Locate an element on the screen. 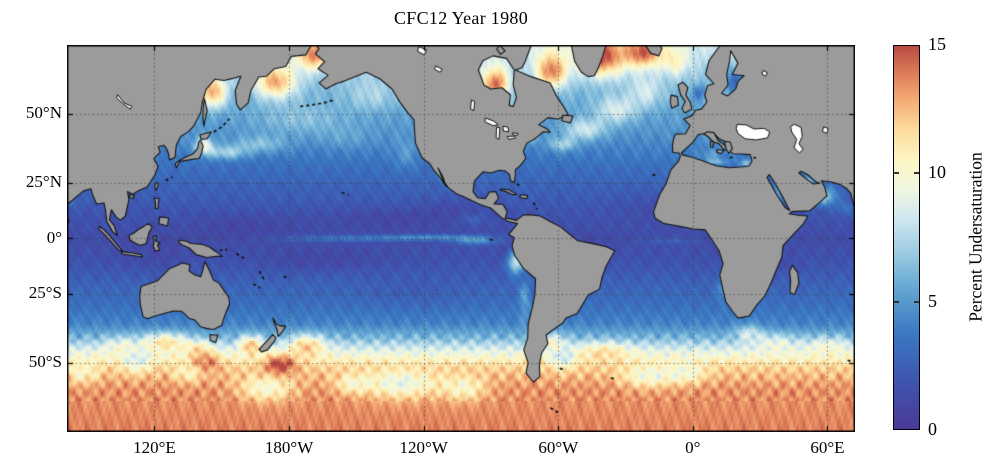 The height and width of the screenshot is (463, 1000). colorbar is located at coordinates (906, 237).